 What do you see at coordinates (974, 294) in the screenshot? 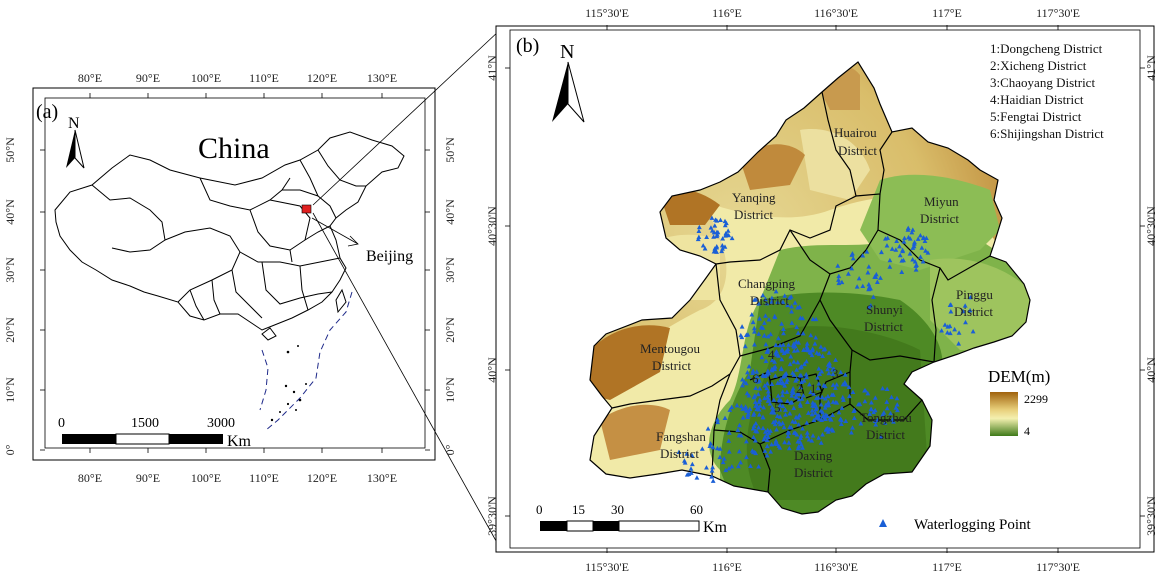
I see `district-label-pinggu-1: Pinggu` at bounding box center [974, 294].